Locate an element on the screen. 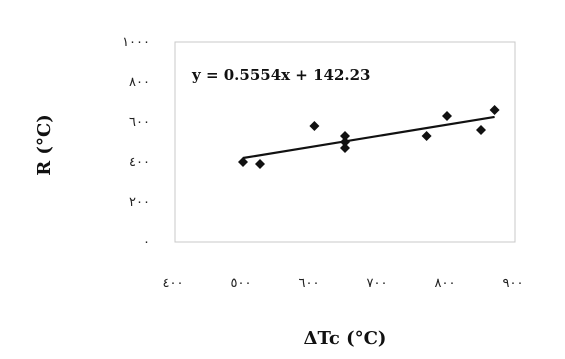 The height and width of the screenshot is (359, 565). y-tick-label: ٢٠٠ is located at coordinates (139, 202).